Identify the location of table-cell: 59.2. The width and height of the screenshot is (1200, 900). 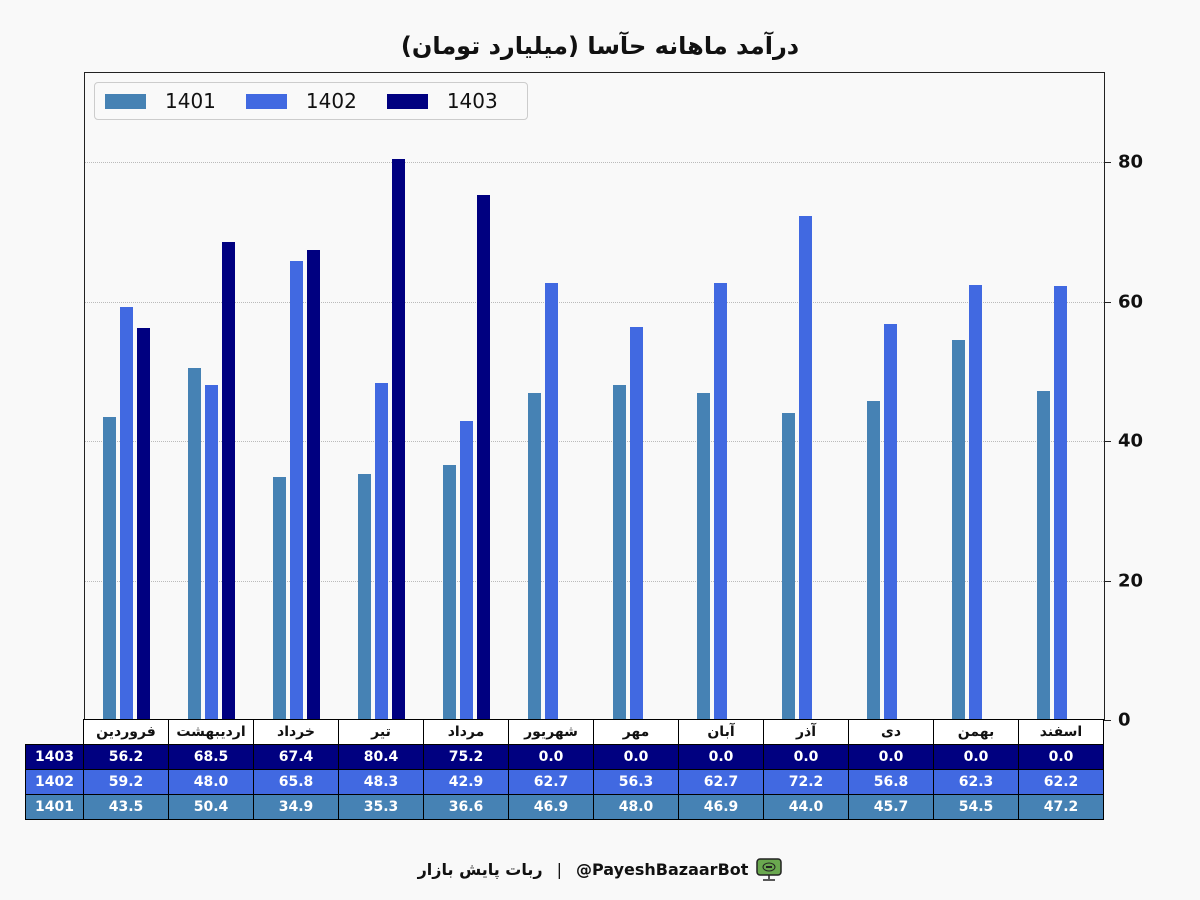
(126, 782).